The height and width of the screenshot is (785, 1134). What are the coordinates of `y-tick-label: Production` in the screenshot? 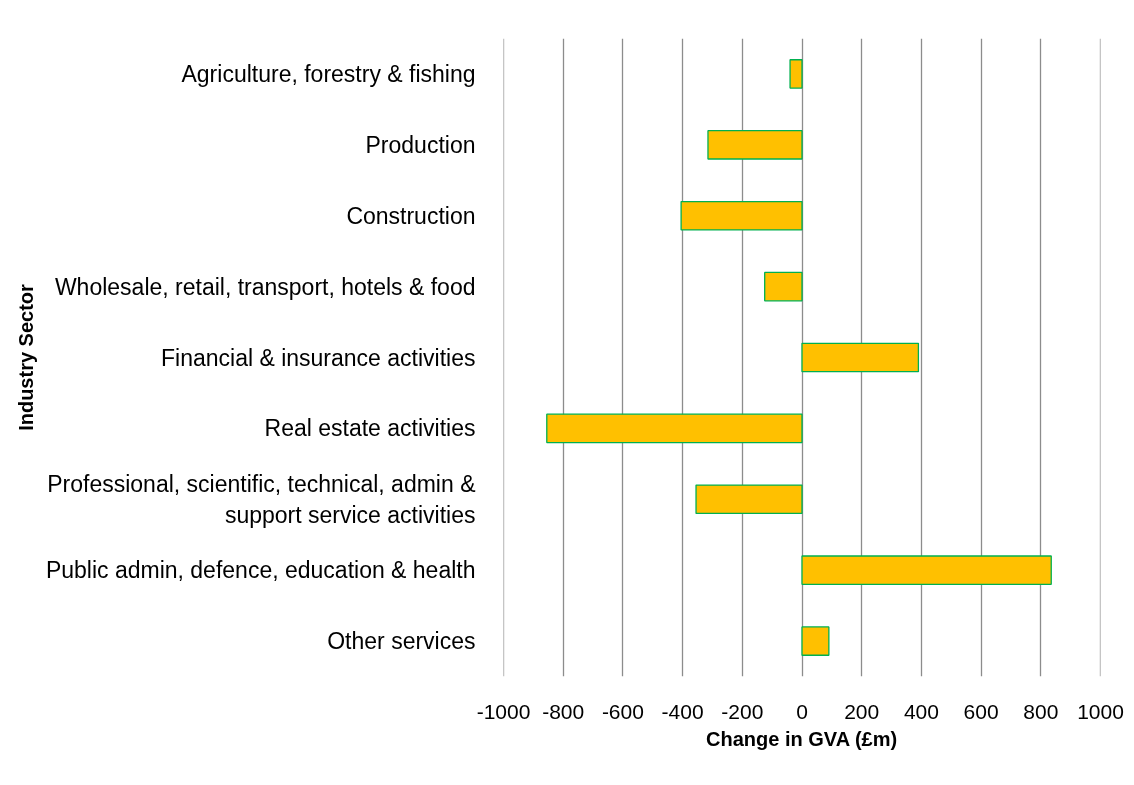 It's located at (420, 144).